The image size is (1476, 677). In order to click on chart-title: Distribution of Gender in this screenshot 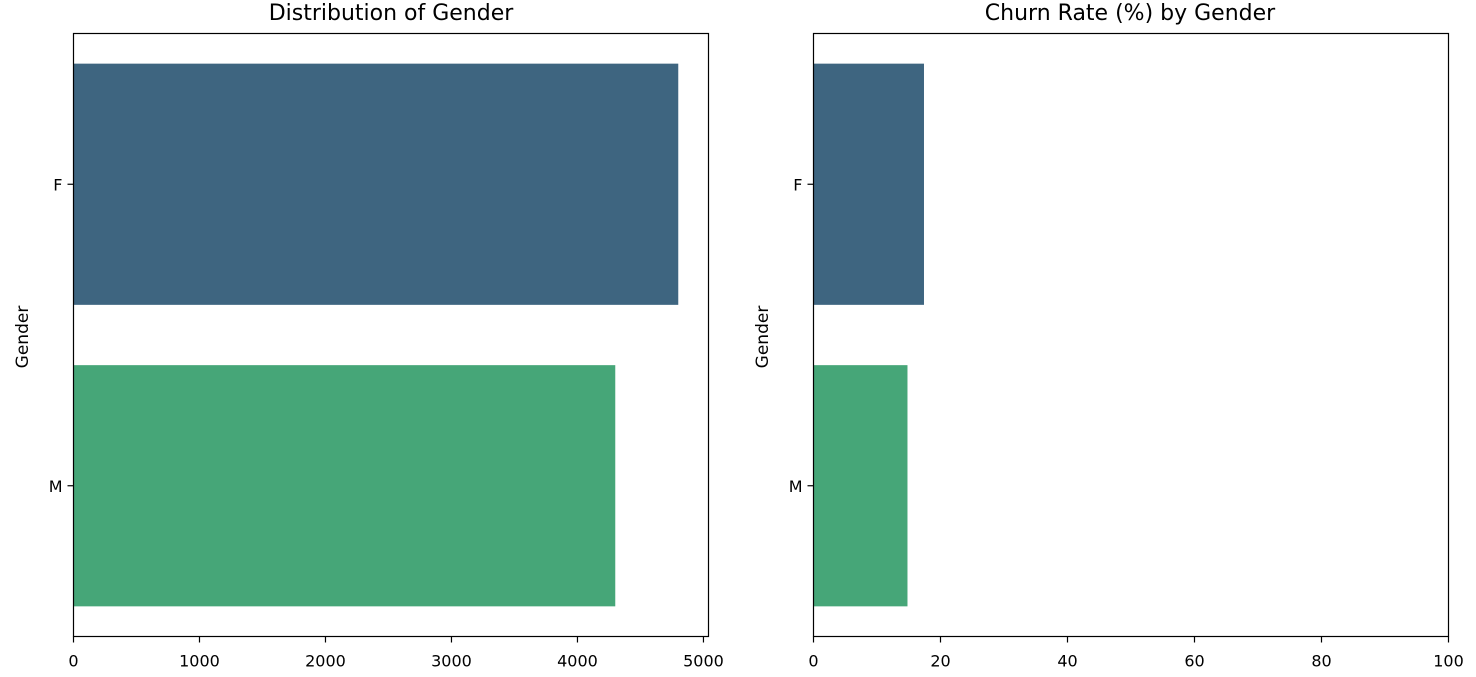, I will do `click(392, 13)`.